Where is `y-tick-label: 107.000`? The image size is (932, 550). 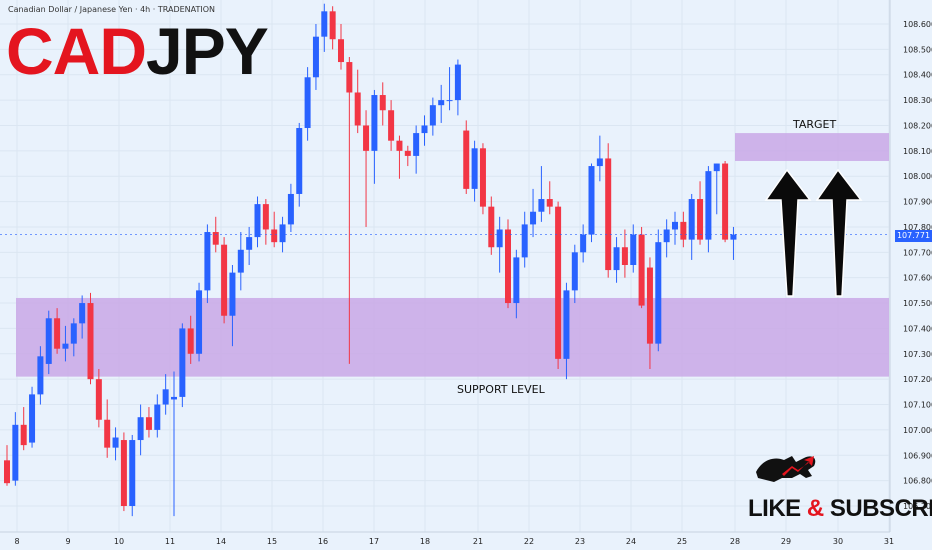
y-tick-label: 107.000 is located at coordinates (917, 430).